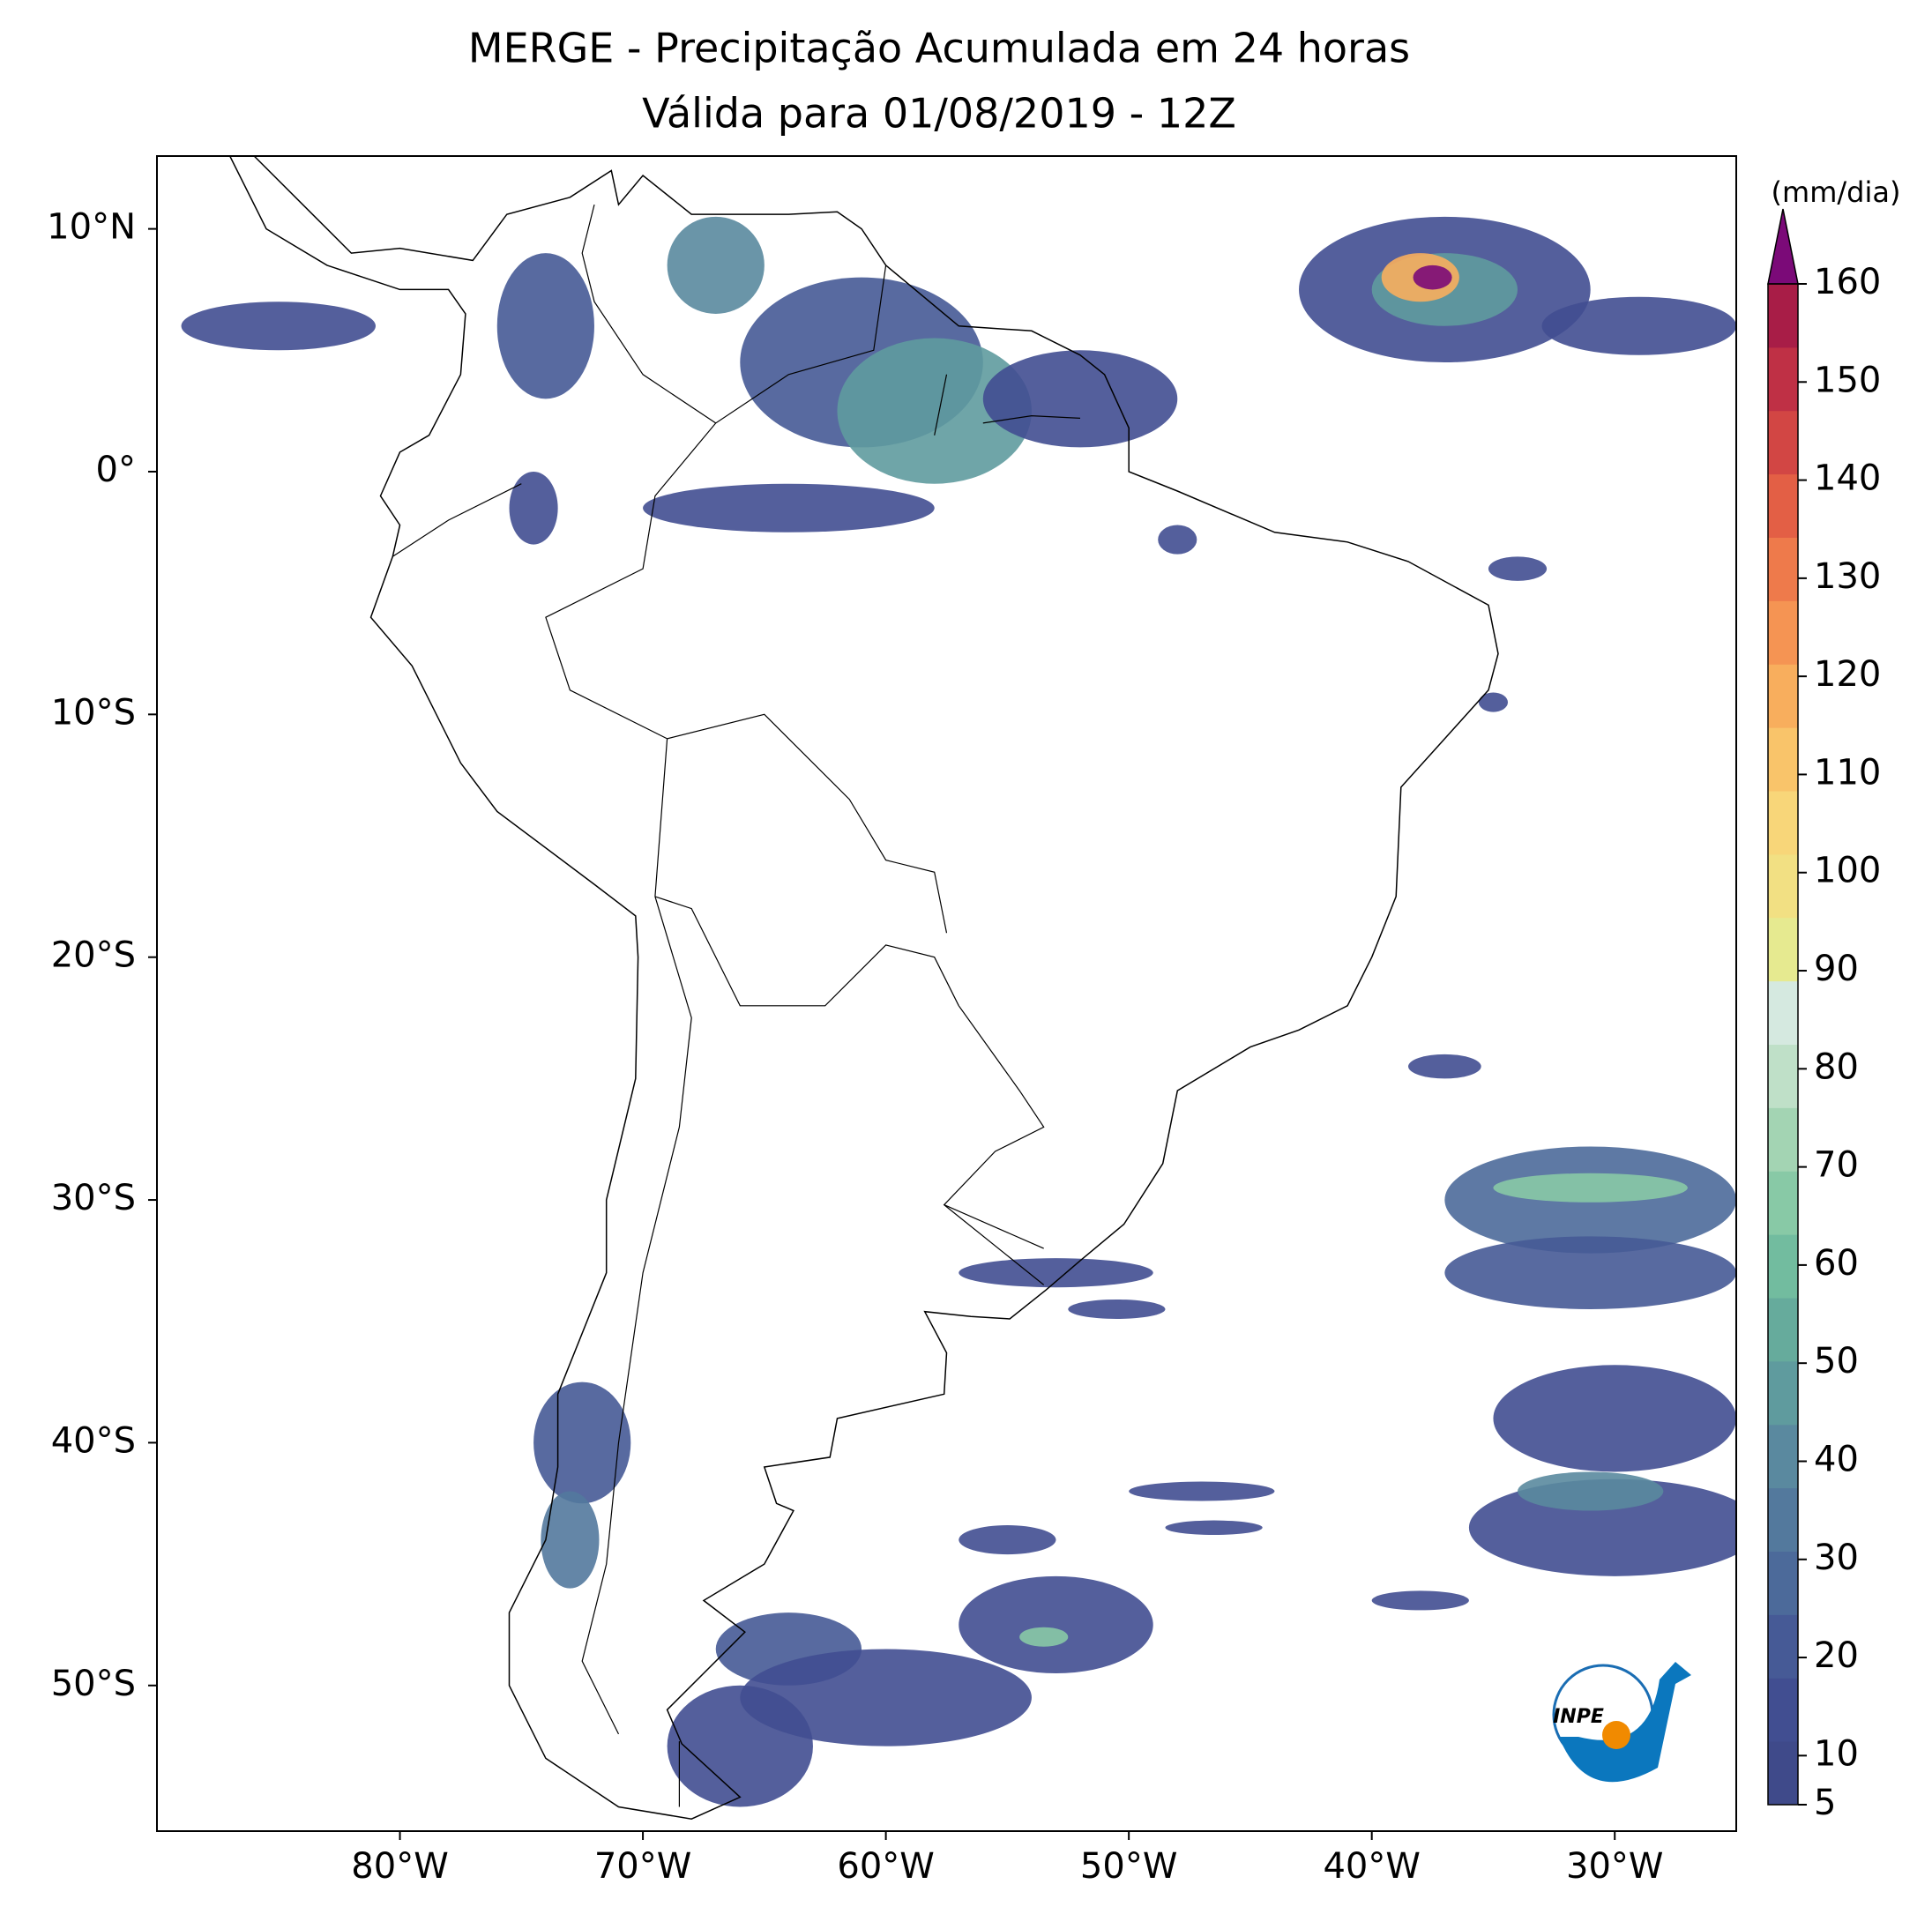  Describe the element at coordinates (1847, 478) in the screenshot. I see `colorbar-tick-label: 140` at that location.